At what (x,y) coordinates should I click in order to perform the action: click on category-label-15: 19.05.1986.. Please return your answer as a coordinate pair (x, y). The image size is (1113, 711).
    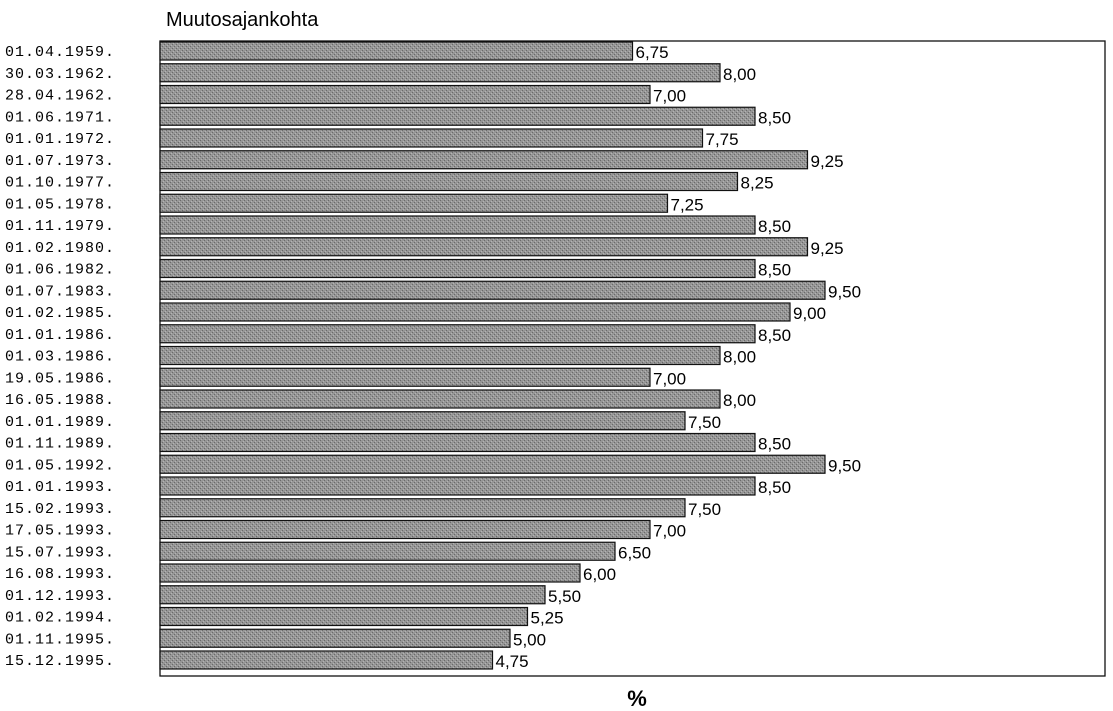
    Looking at the image, I should click on (60, 378).